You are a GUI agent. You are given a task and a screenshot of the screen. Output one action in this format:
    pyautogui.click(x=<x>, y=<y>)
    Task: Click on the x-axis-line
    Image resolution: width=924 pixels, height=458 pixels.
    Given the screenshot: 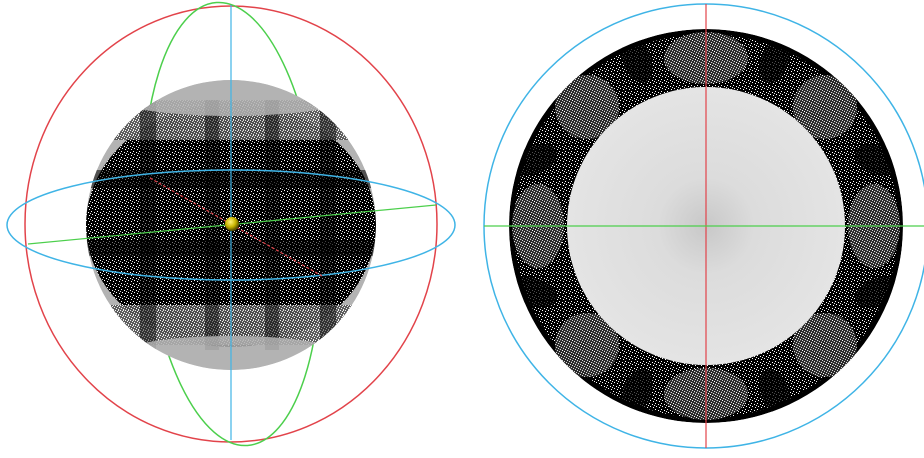 What is the action you would take?
    pyautogui.click(x=236, y=227)
    